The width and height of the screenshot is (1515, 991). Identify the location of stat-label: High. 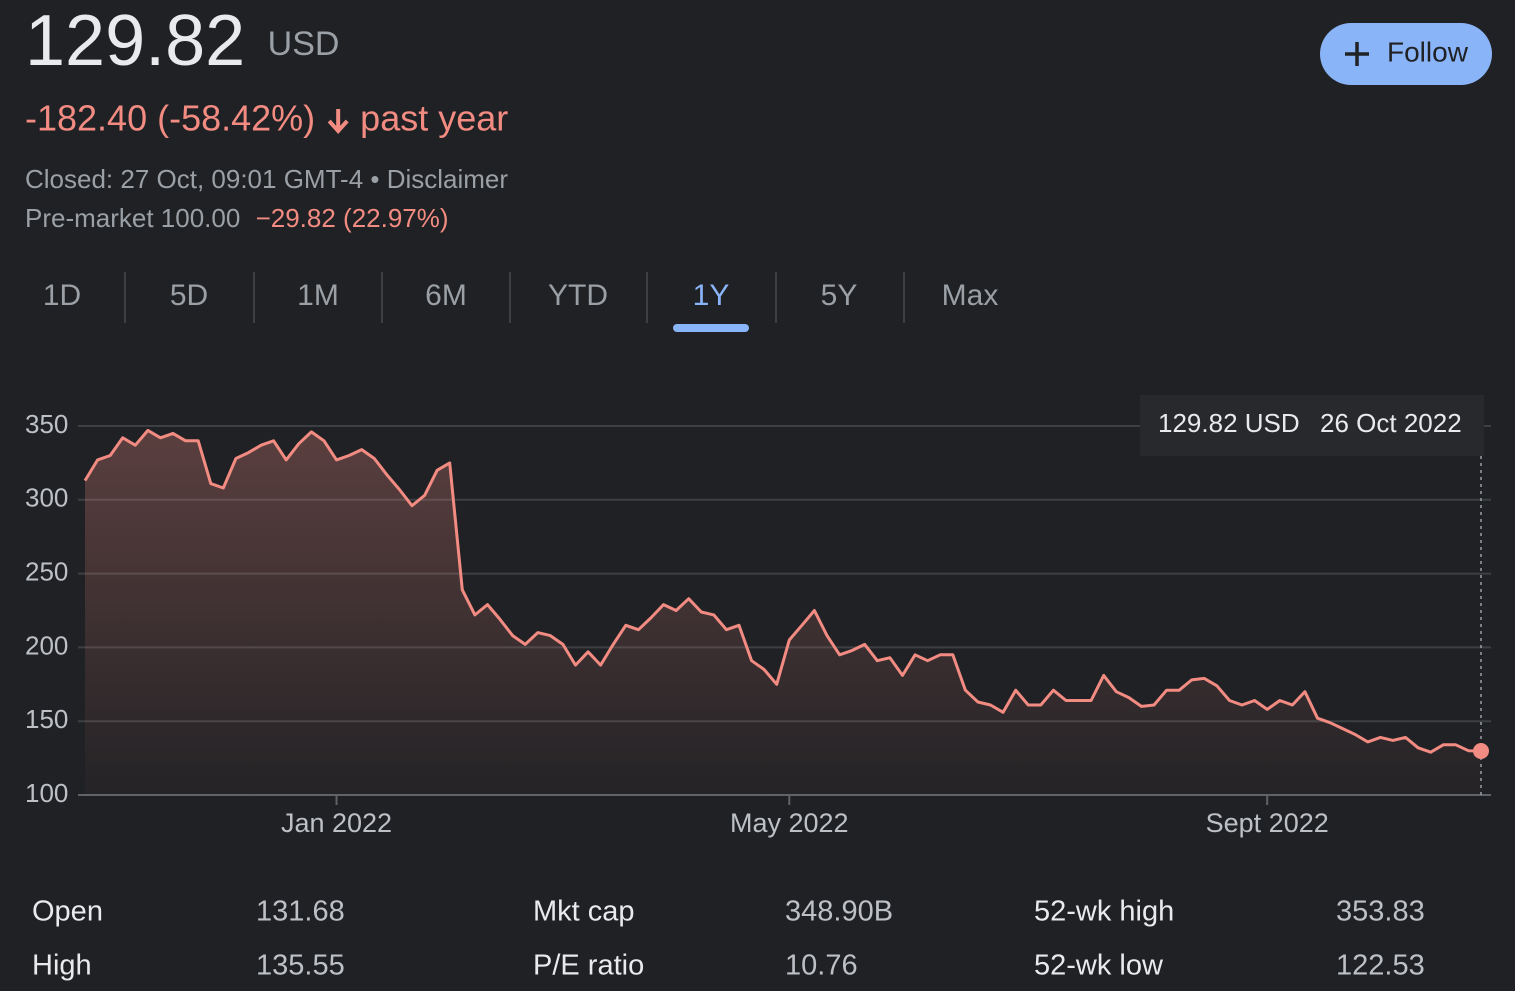
(62, 966).